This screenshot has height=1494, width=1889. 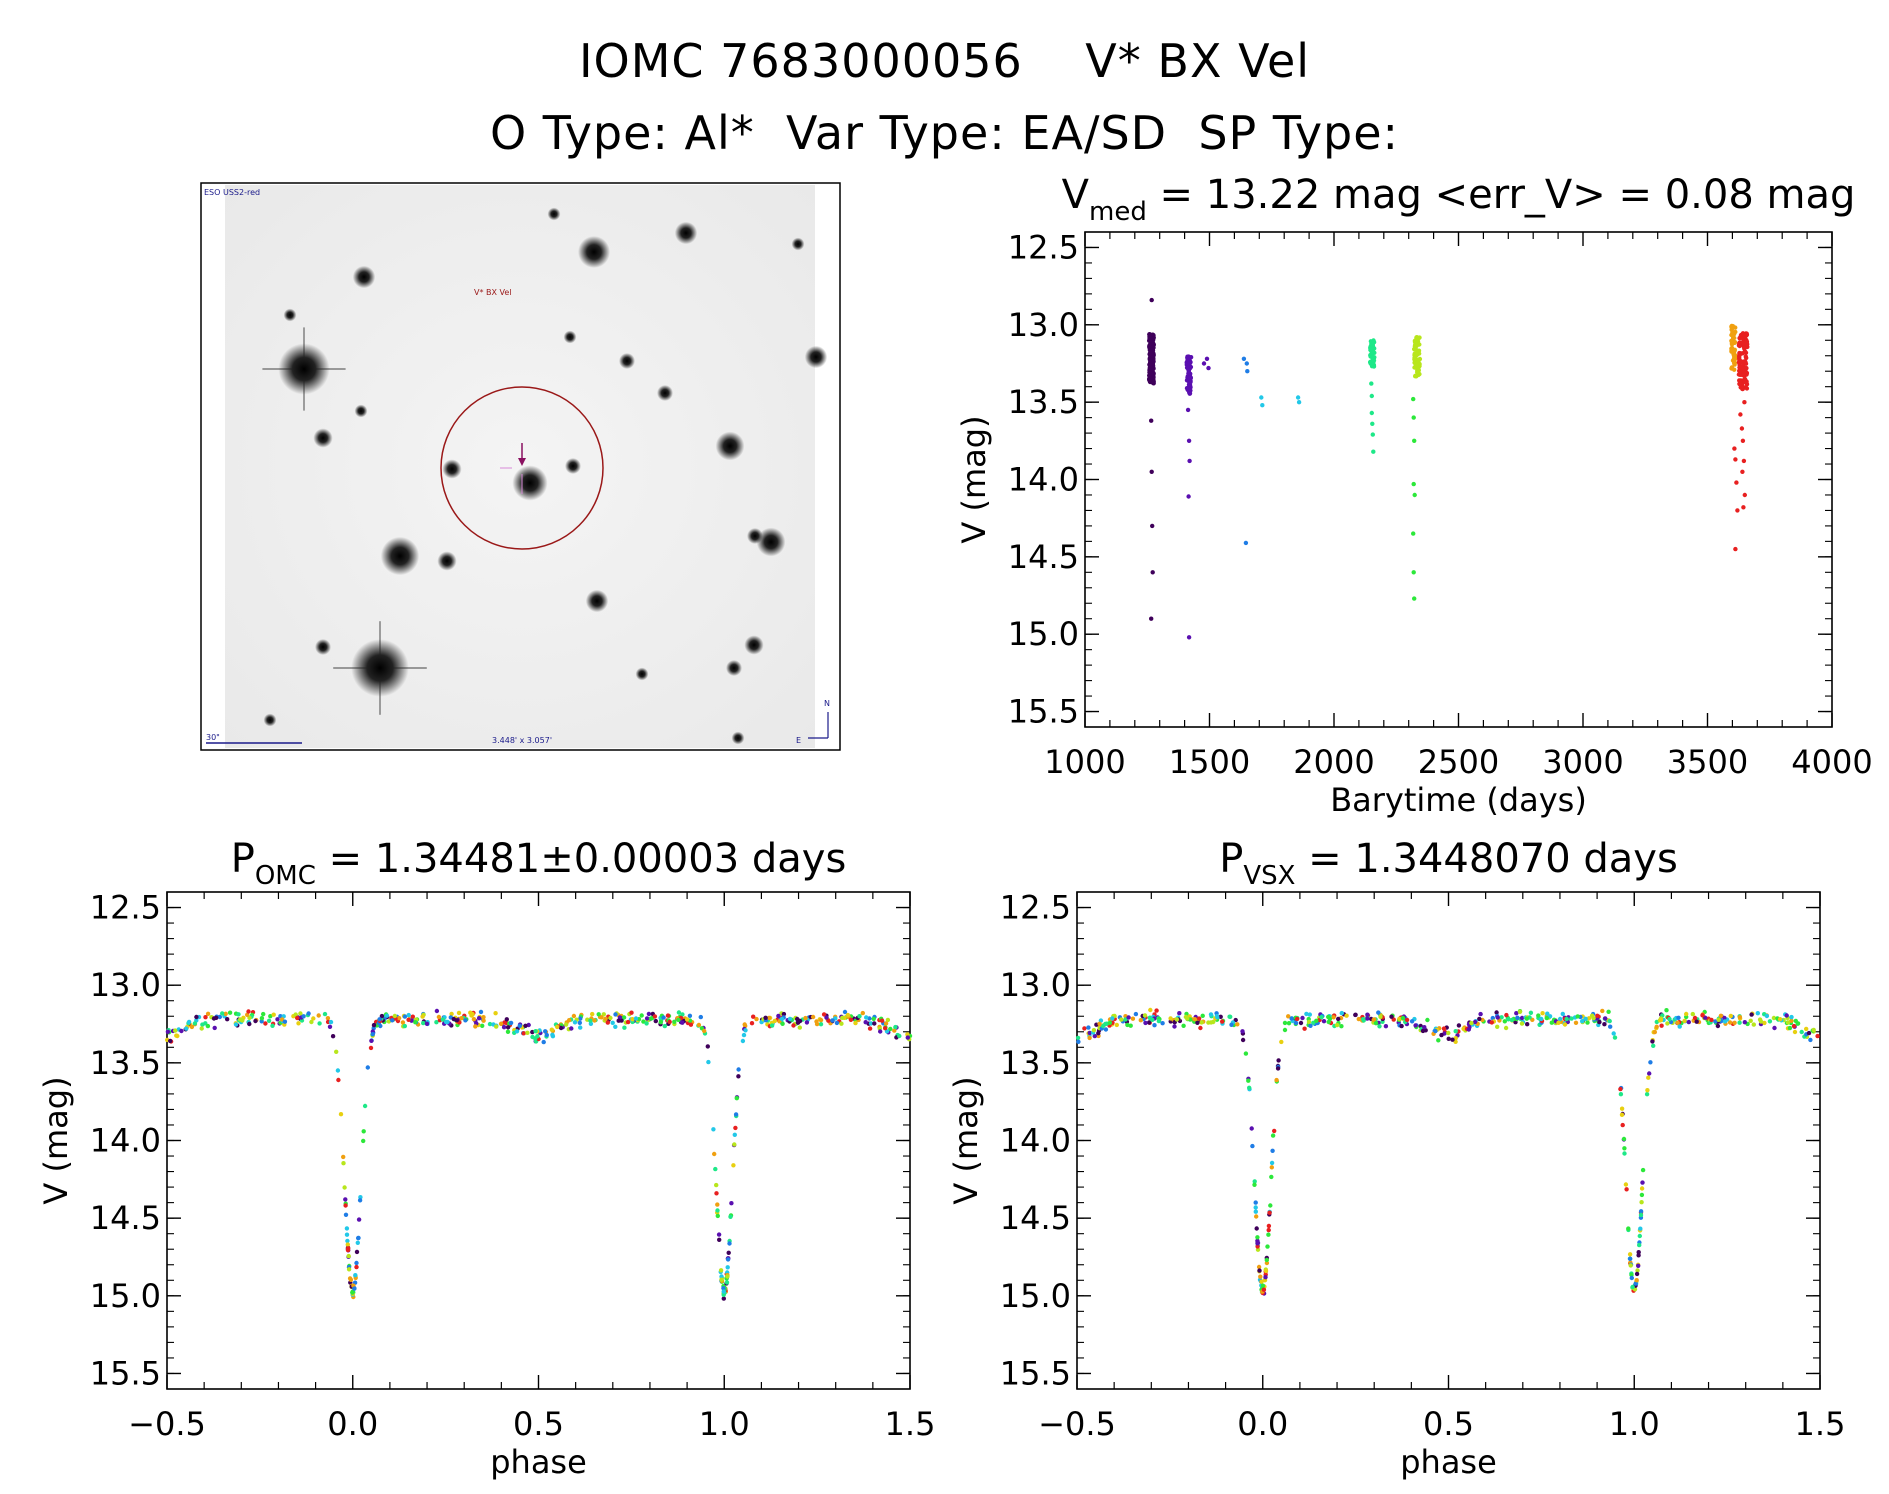 What do you see at coordinates (1448, 1140) in the screenshot?
I see `fold_vsx-frame` at bounding box center [1448, 1140].